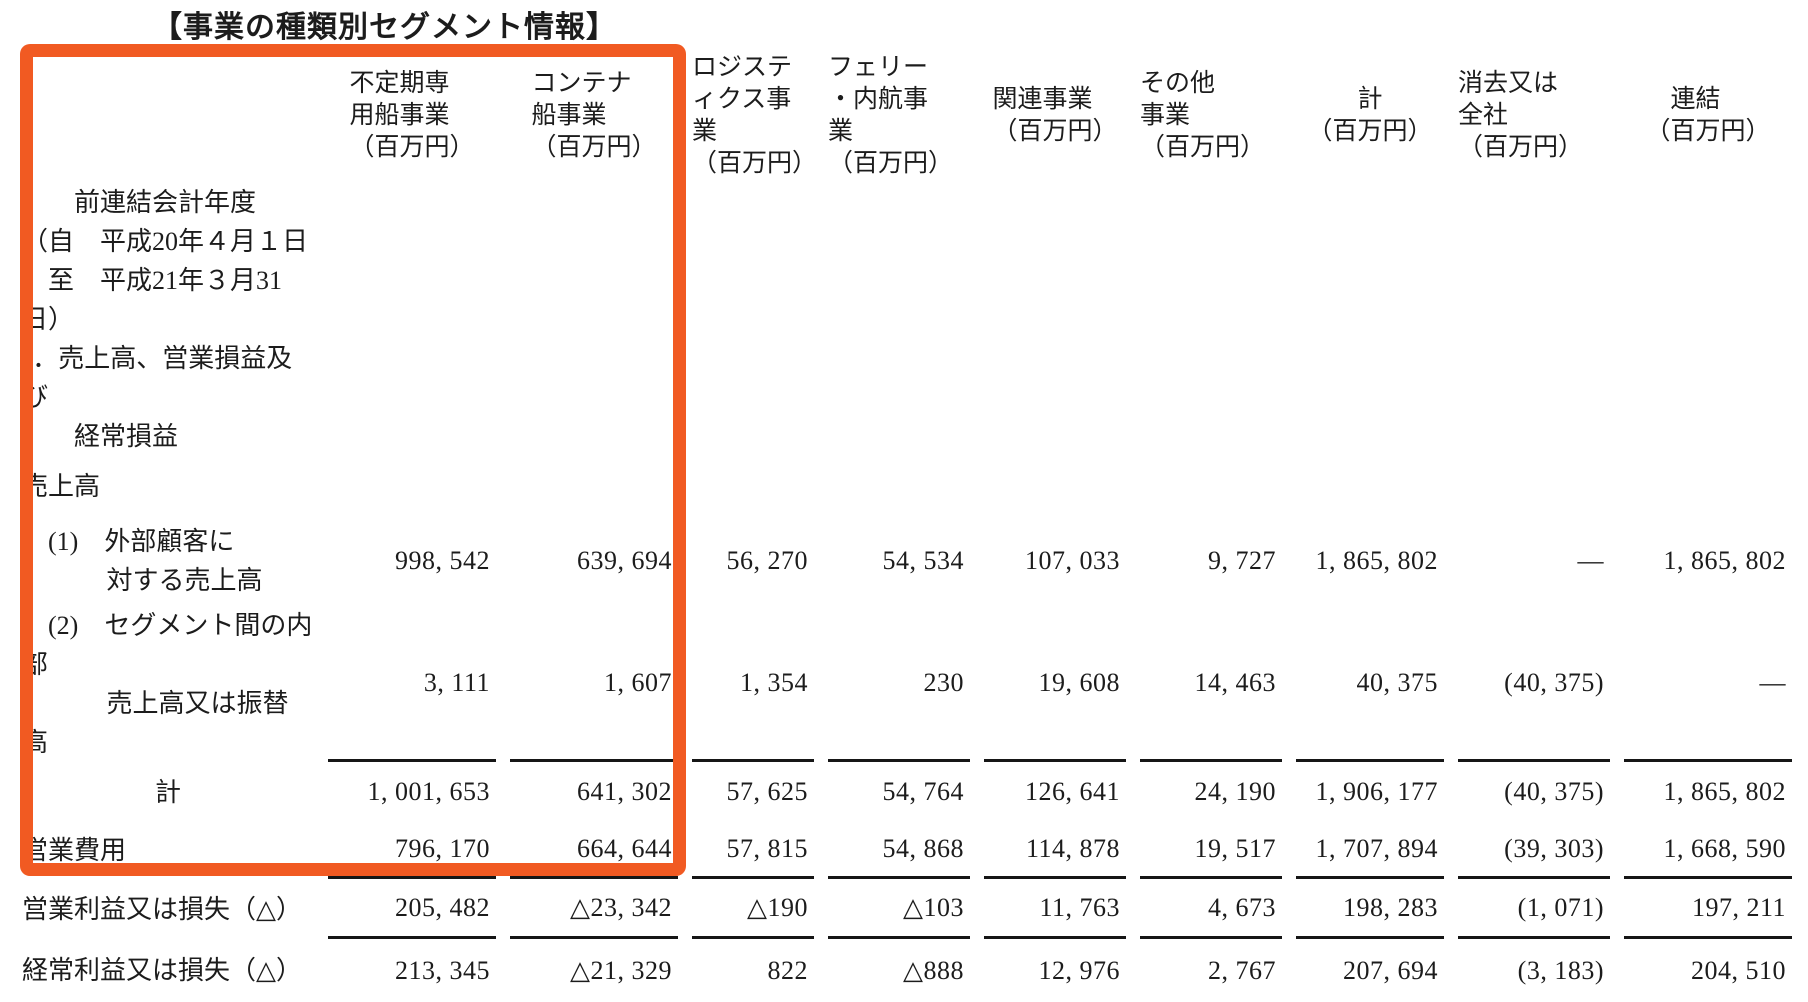  I want to click on row-label: 計, so click(167, 792).